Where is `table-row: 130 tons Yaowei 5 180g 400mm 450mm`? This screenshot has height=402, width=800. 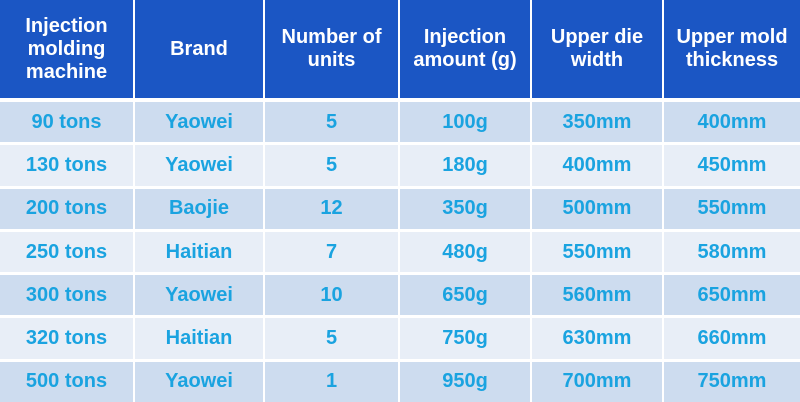 table-row: 130 tons Yaowei 5 180g 400mm 450mm is located at coordinates (400, 166).